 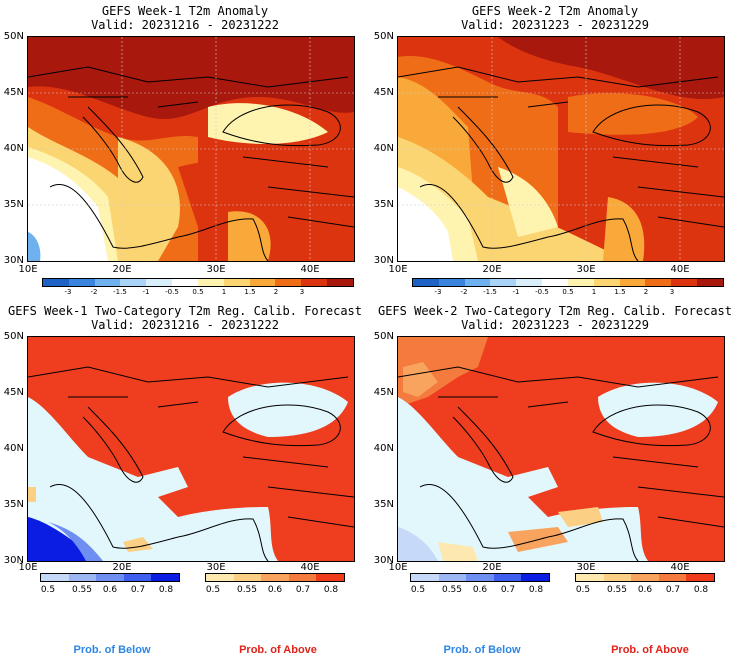 I want to click on below-probability-colorbar, so click(x=110, y=577).